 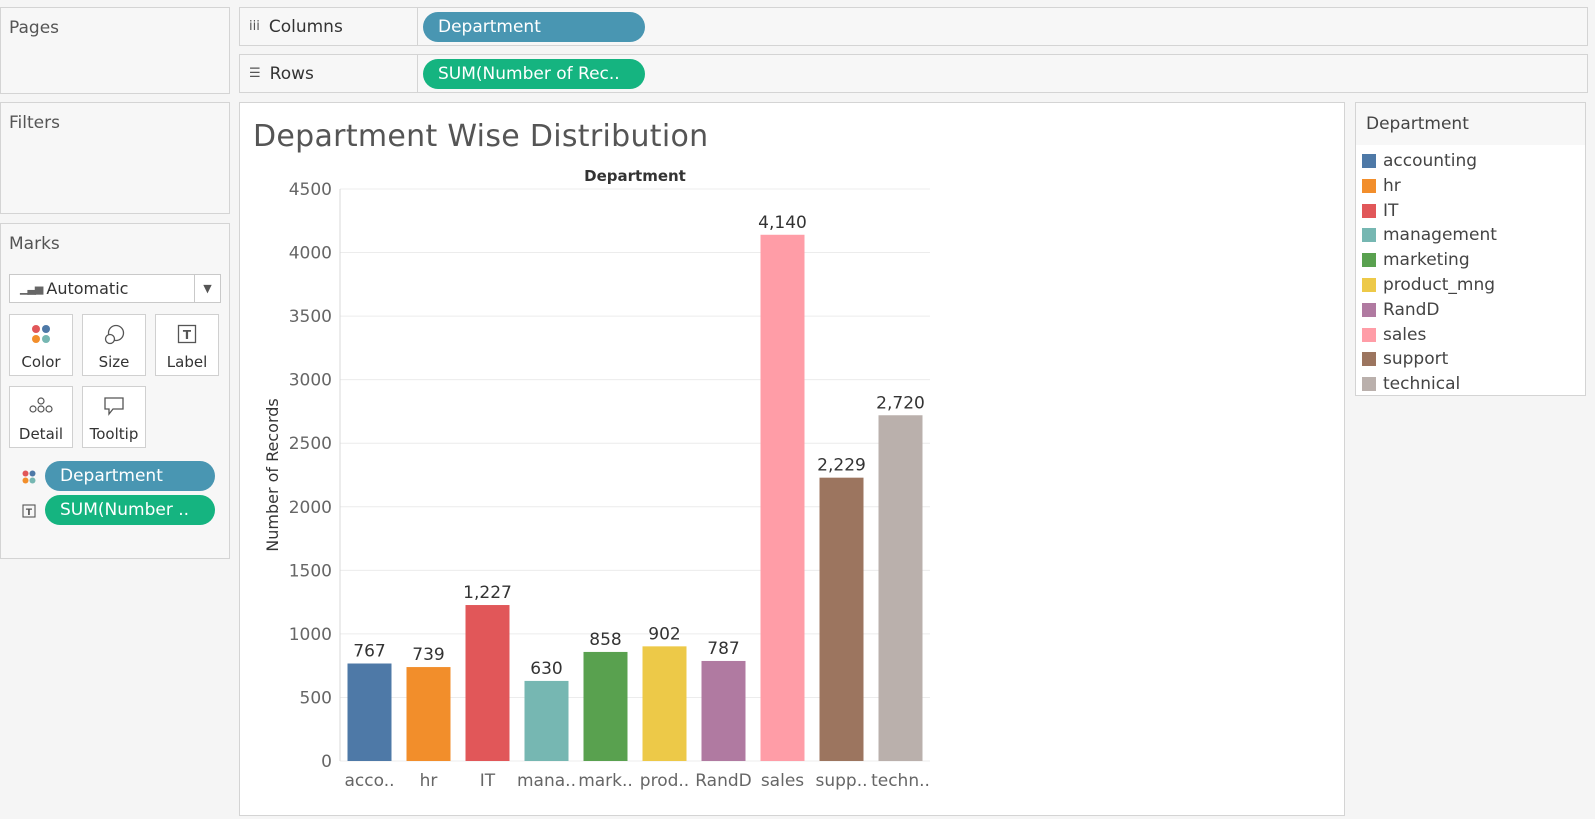 What do you see at coordinates (605, 781) in the screenshot?
I see `x-tick-label: mark..` at bounding box center [605, 781].